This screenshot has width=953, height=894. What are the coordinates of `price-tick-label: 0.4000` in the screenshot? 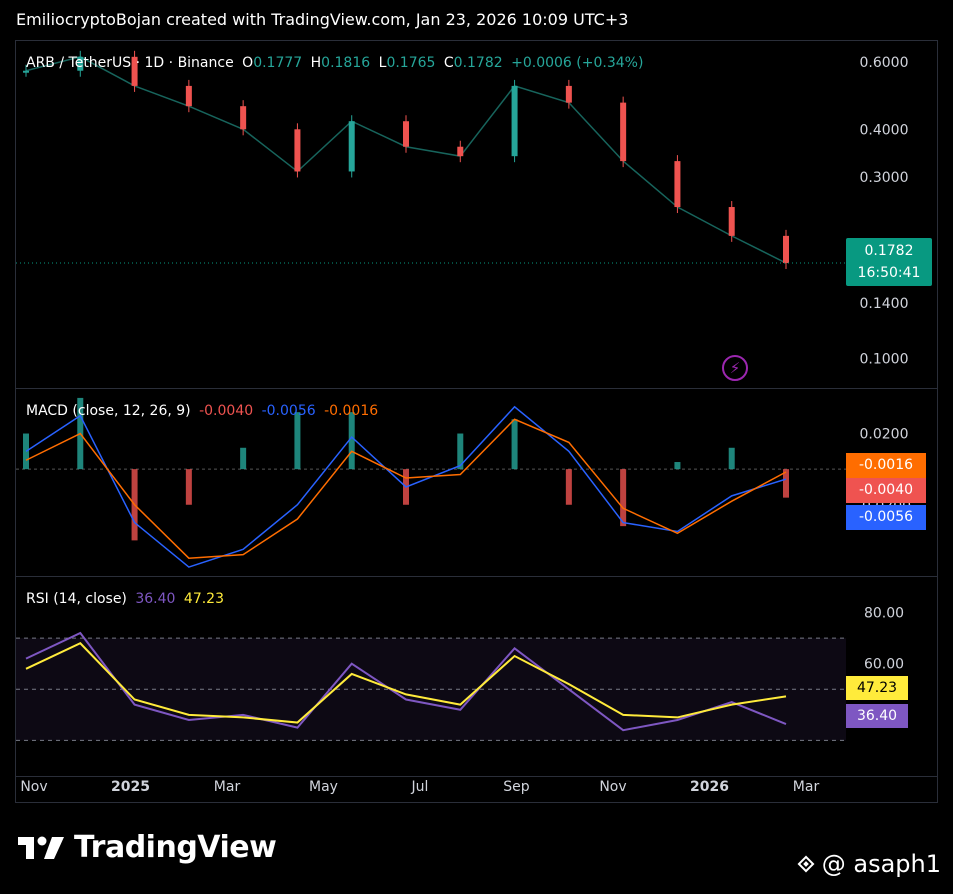 It's located at (884, 130).